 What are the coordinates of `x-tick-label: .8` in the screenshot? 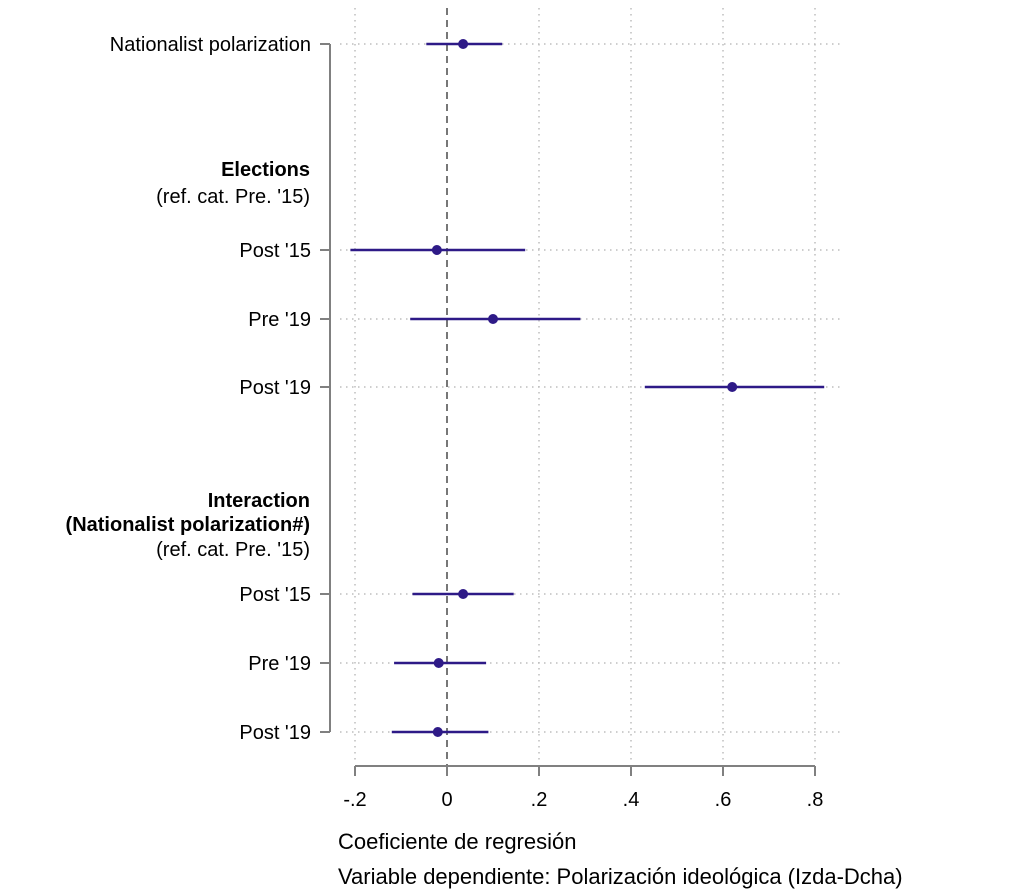 It's located at (815, 800).